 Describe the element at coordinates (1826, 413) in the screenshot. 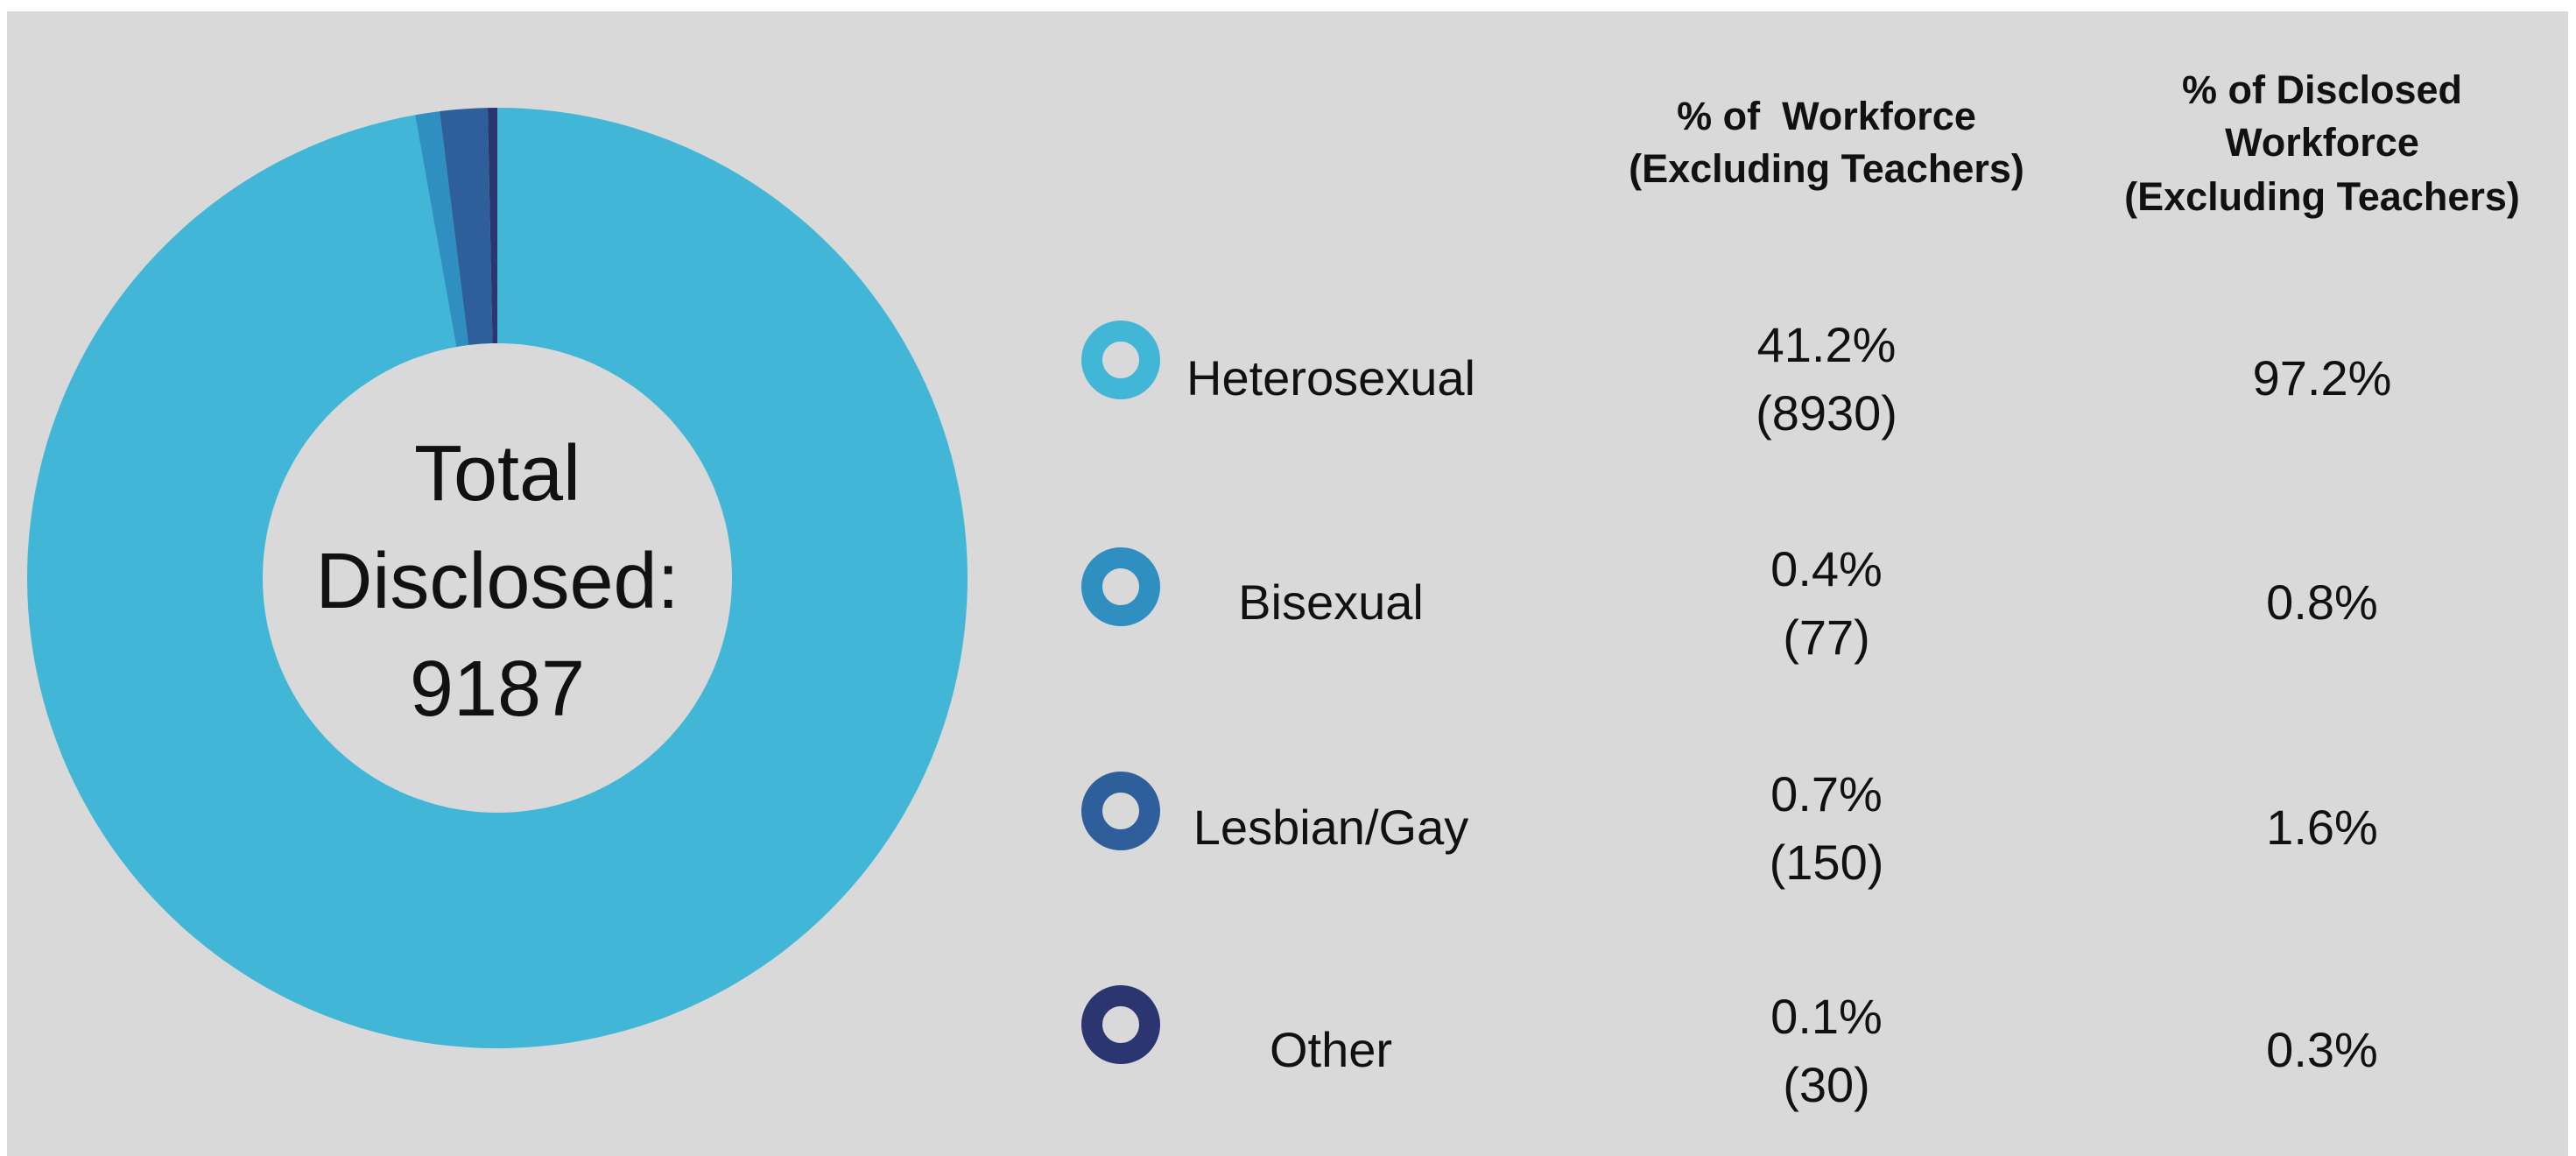

I see `count-label: (8930)` at that location.